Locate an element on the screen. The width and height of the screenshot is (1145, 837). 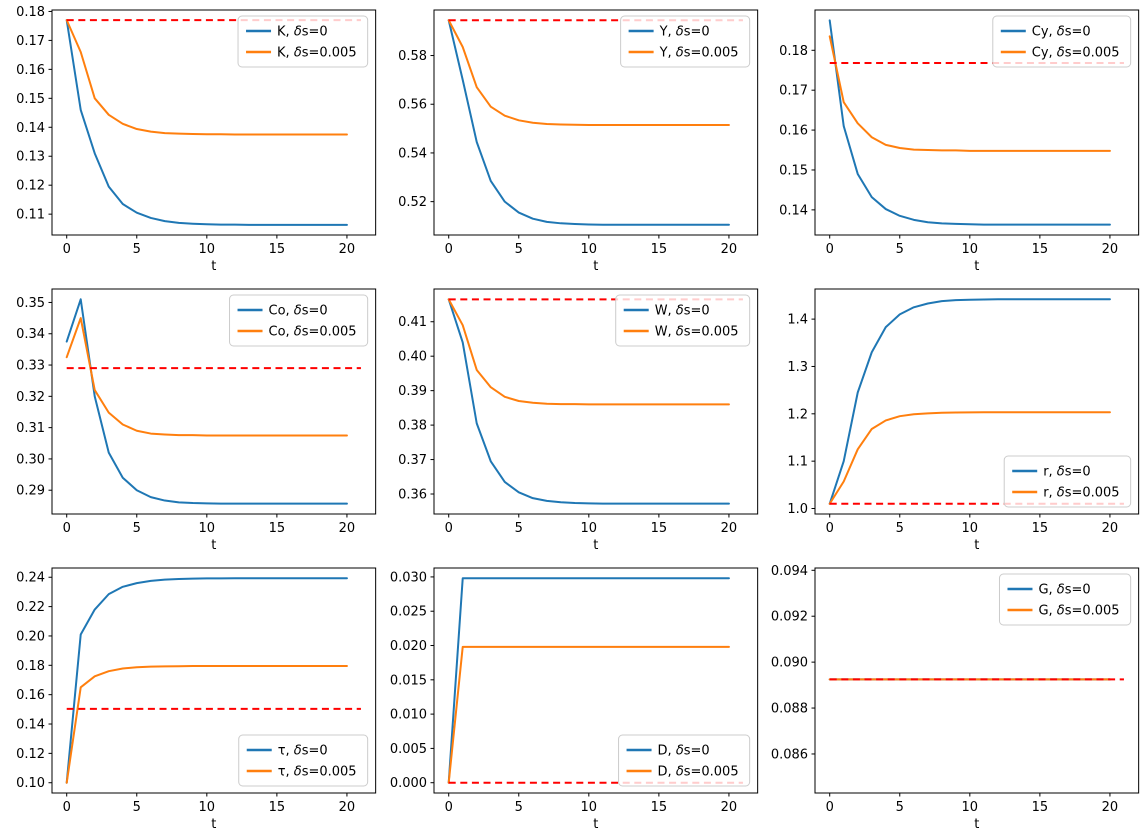
svg-text: 0.020 is located at coordinates (407, 646).